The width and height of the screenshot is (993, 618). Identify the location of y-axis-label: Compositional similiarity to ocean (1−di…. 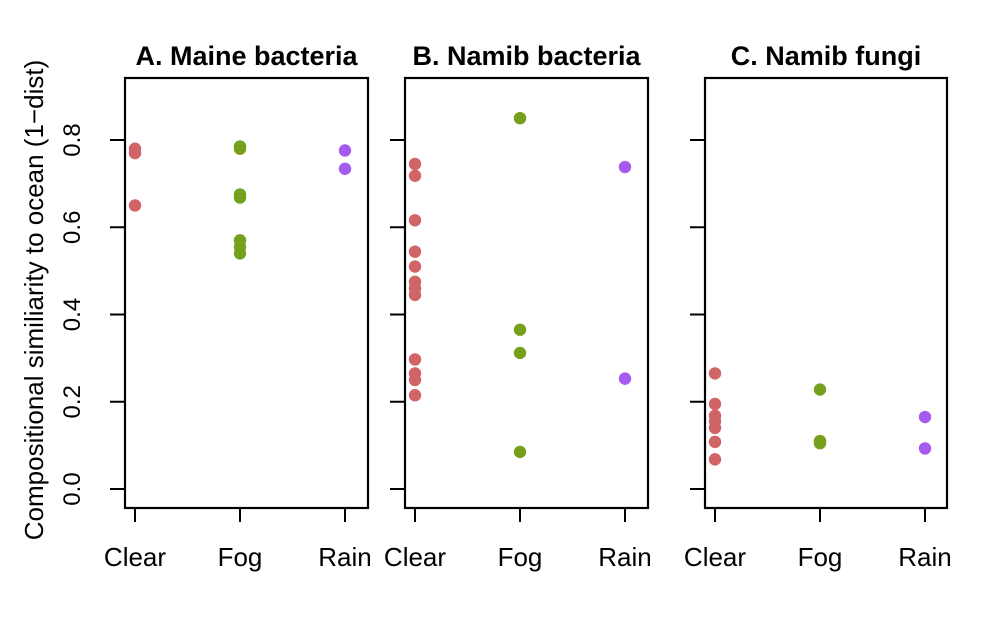
(34, 300).